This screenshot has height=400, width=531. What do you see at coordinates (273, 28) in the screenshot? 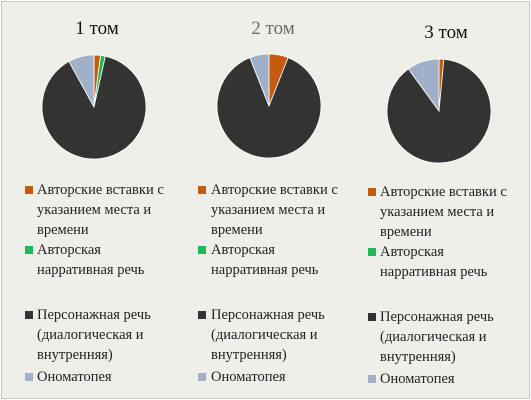
I see `chart-title: 2 том` at bounding box center [273, 28].